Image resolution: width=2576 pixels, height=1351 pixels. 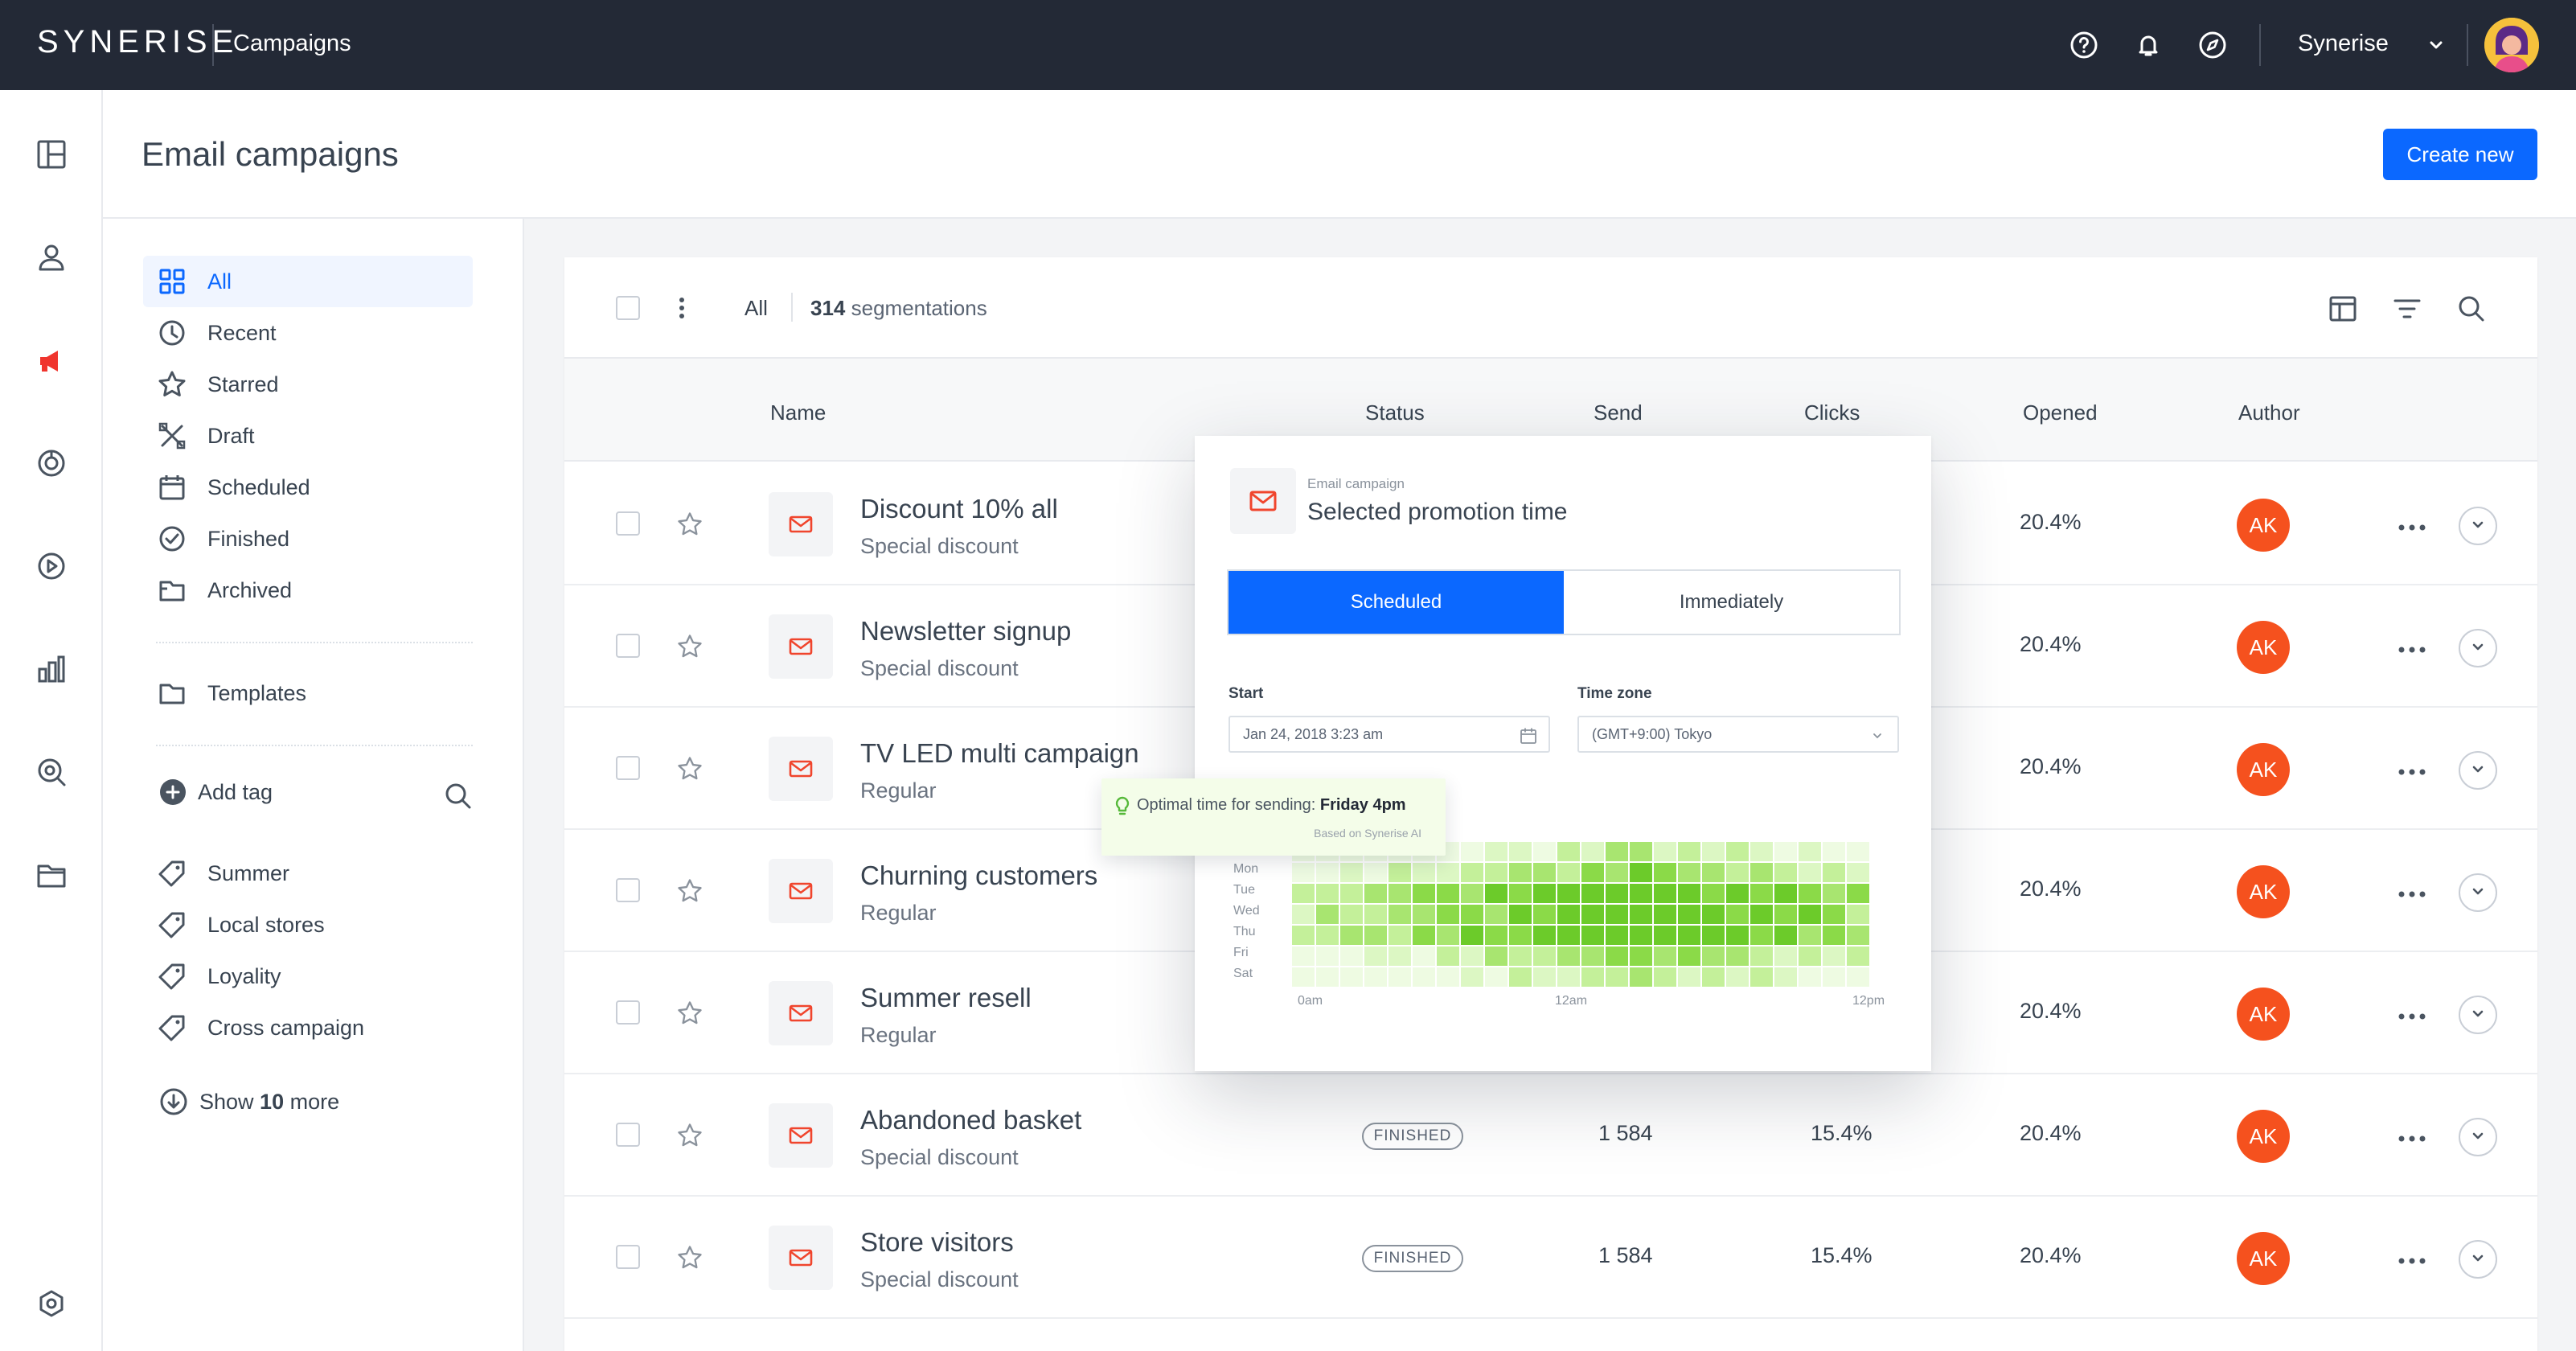 I want to click on timezone-select: (GMT+9:00) Tokyo, so click(x=1738, y=734).